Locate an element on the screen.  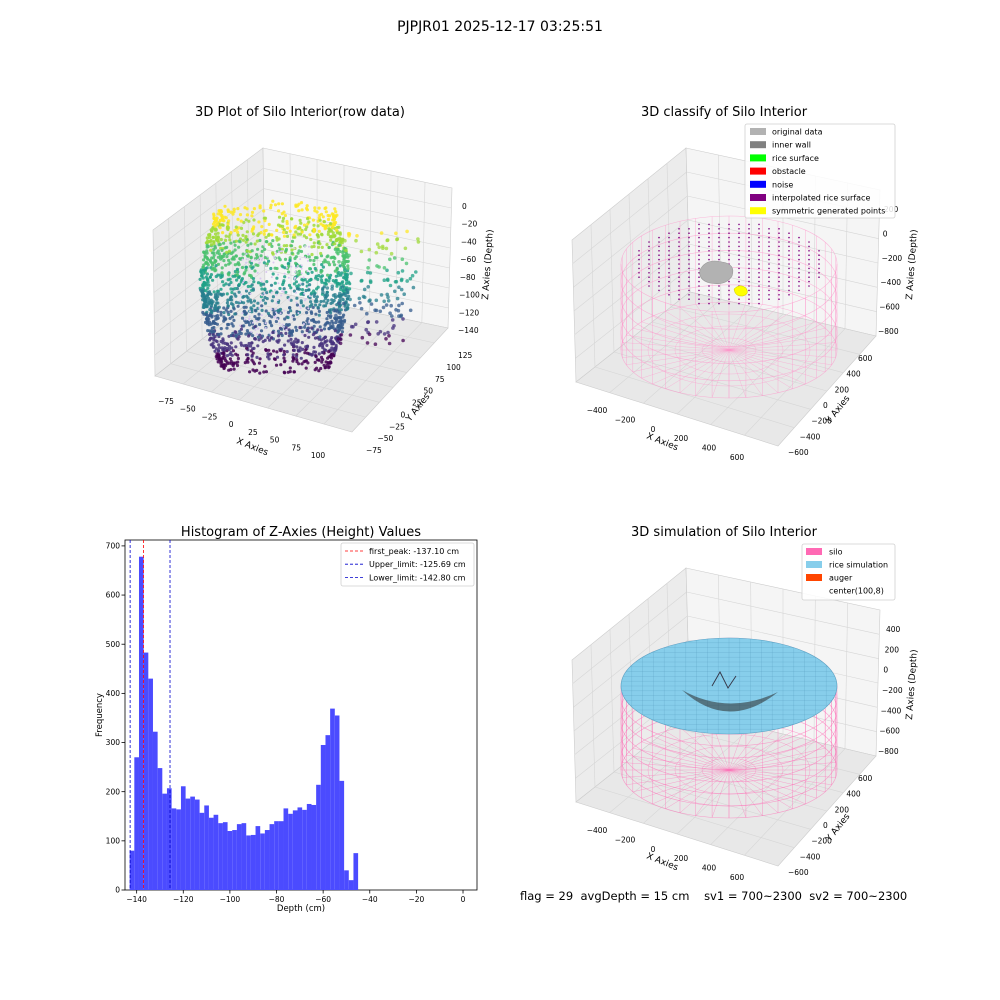
sim-z-tick-label: 0 is located at coordinates (885, 670).